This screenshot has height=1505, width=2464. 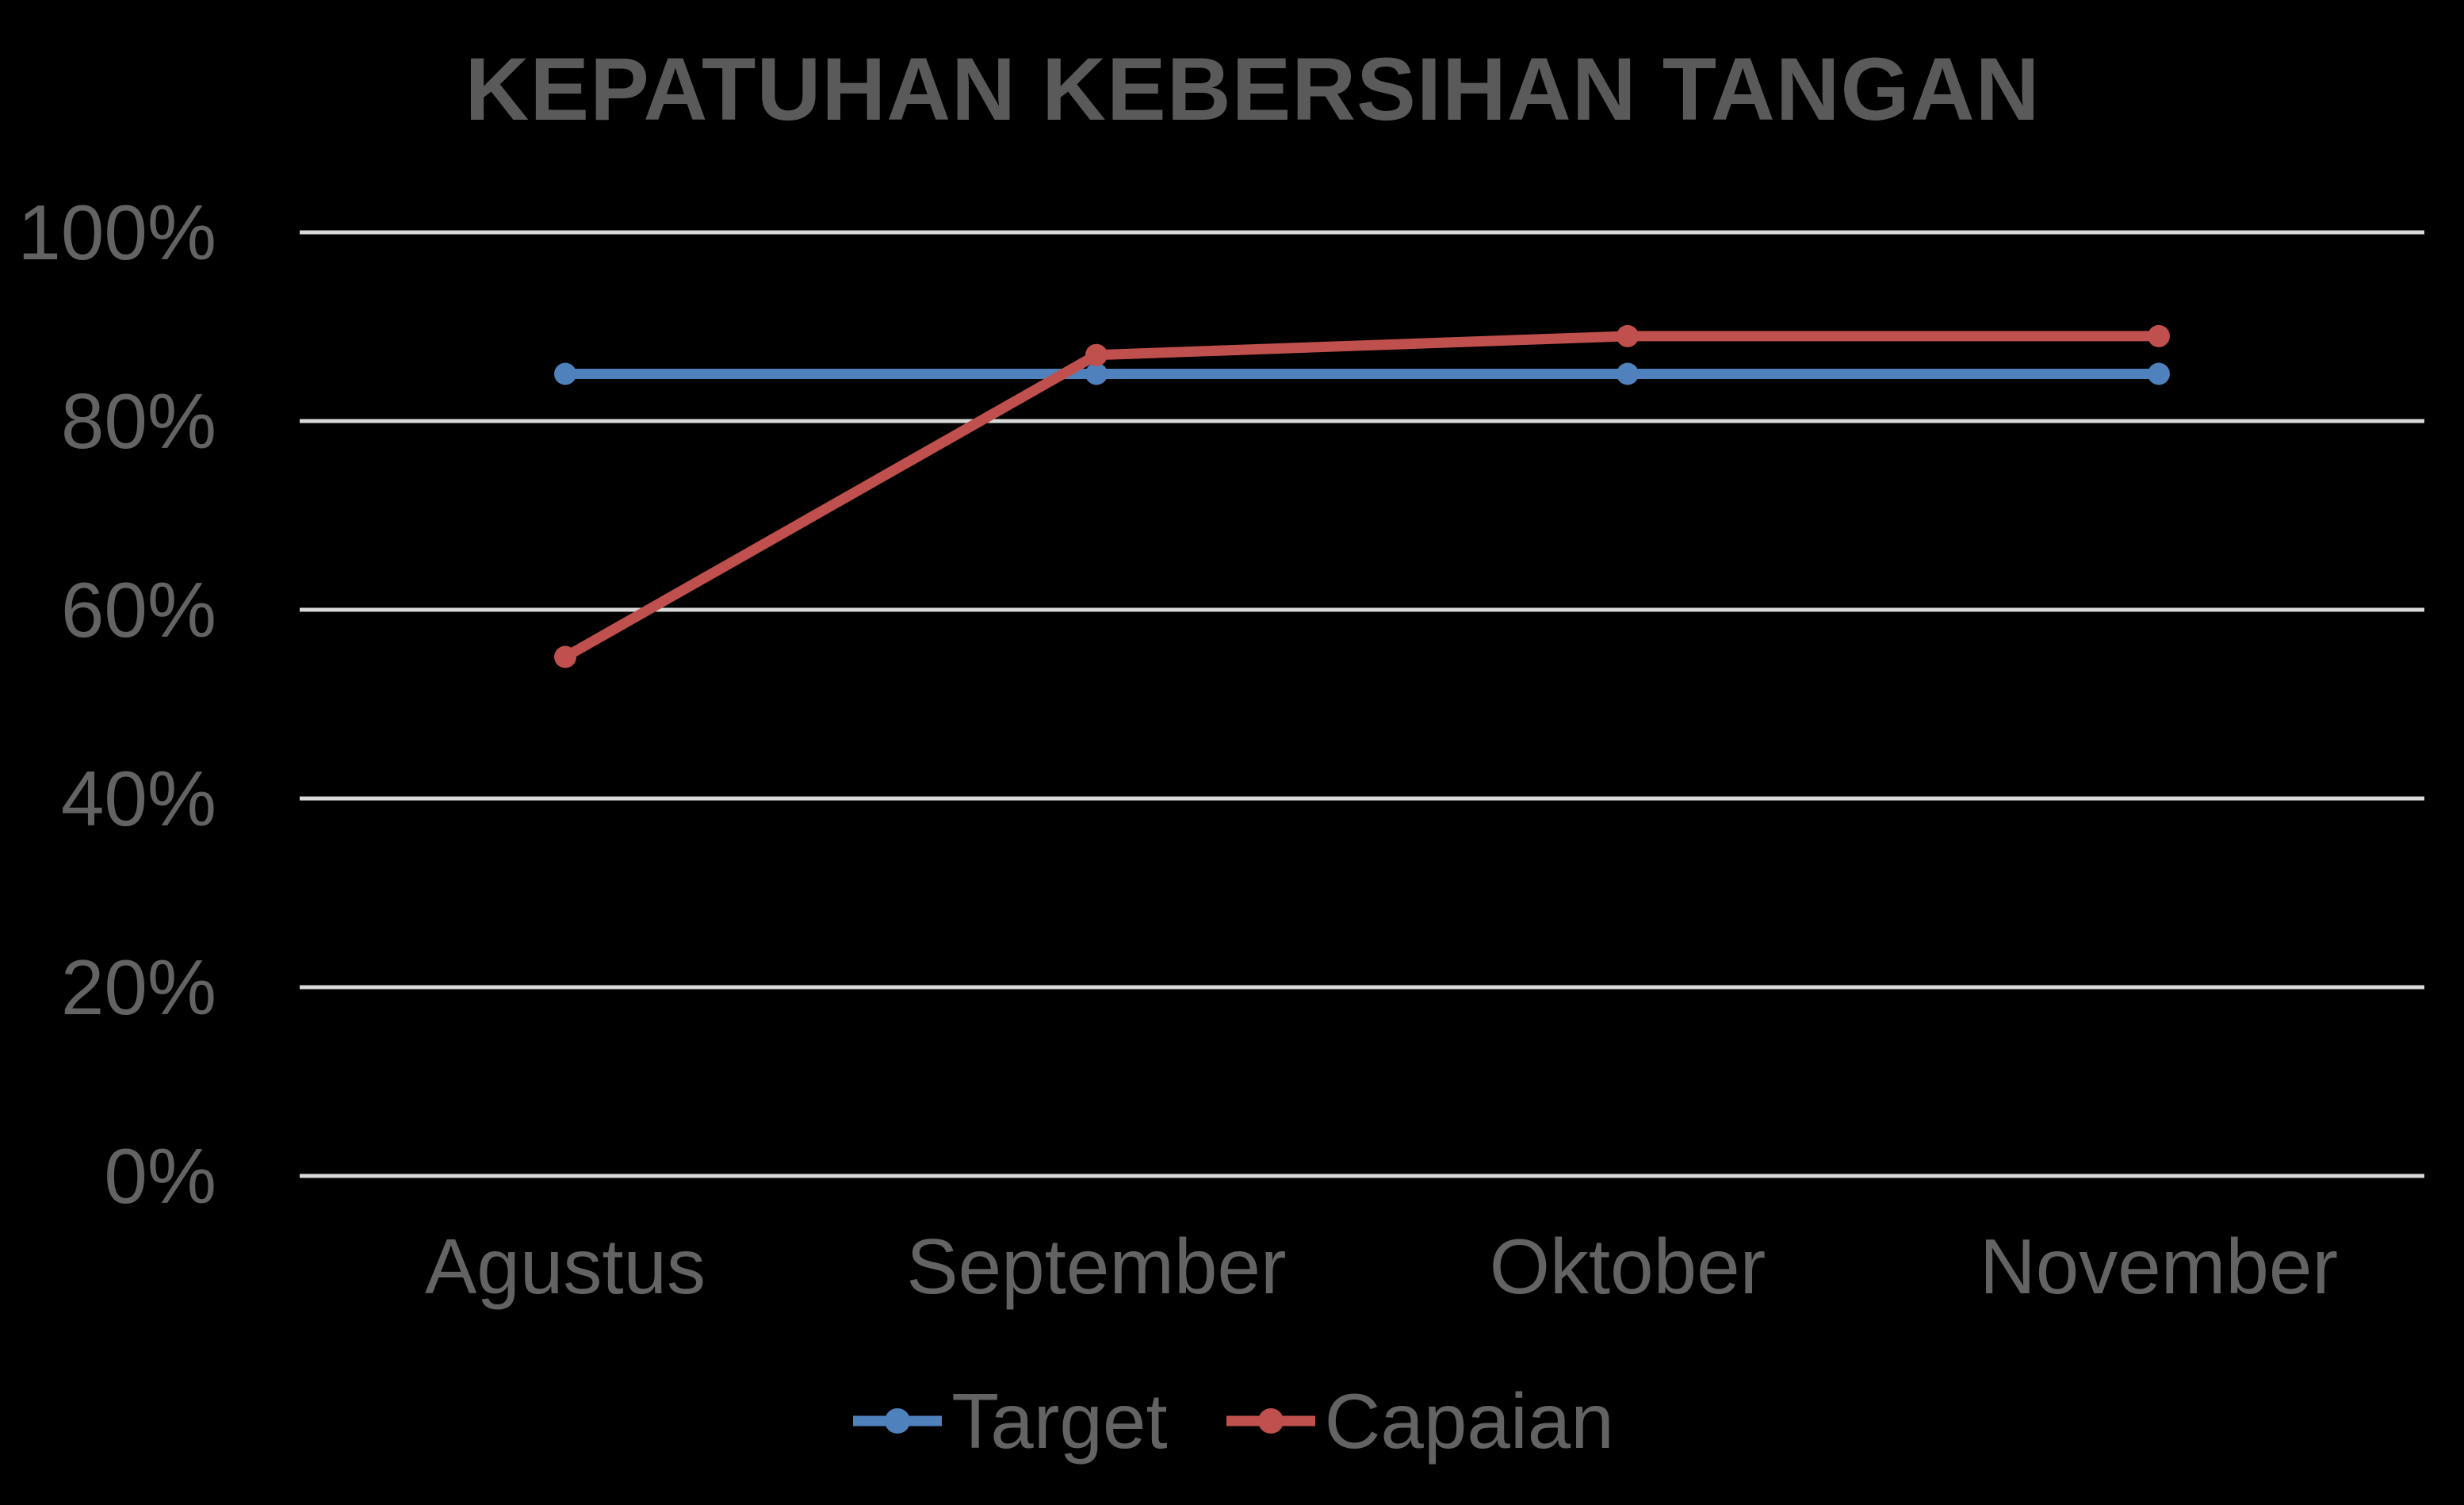 What do you see at coordinates (2159, 1266) in the screenshot?
I see `x-axis-label: November` at bounding box center [2159, 1266].